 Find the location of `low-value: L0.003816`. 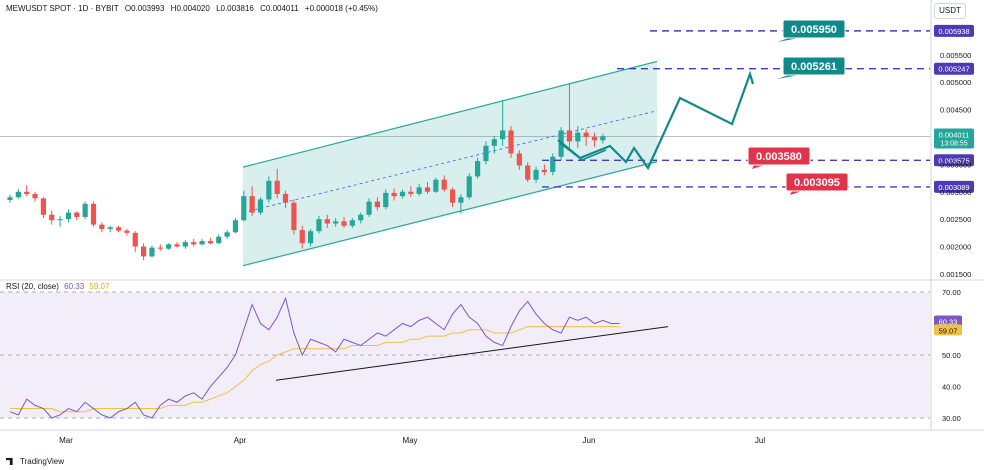

low-value: L0.003816 is located at coordinates (235, 8).